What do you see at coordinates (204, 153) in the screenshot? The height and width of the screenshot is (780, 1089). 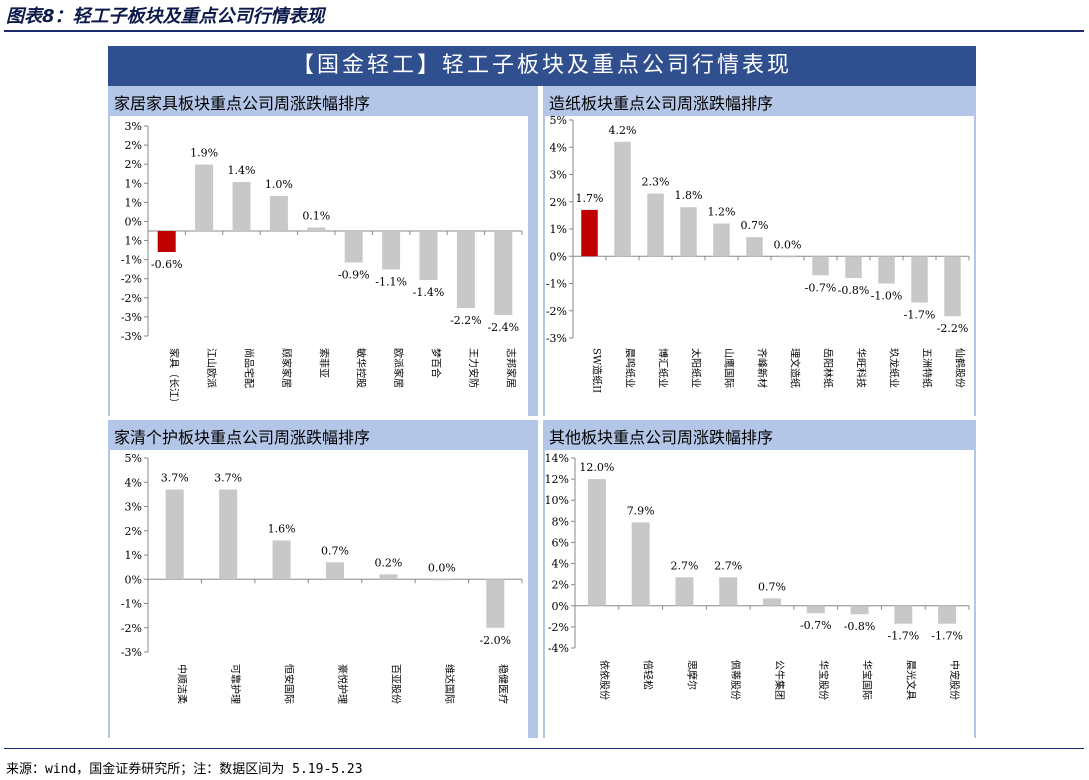 I see `data-label: 1.9%` at bounding box center [204, 153].